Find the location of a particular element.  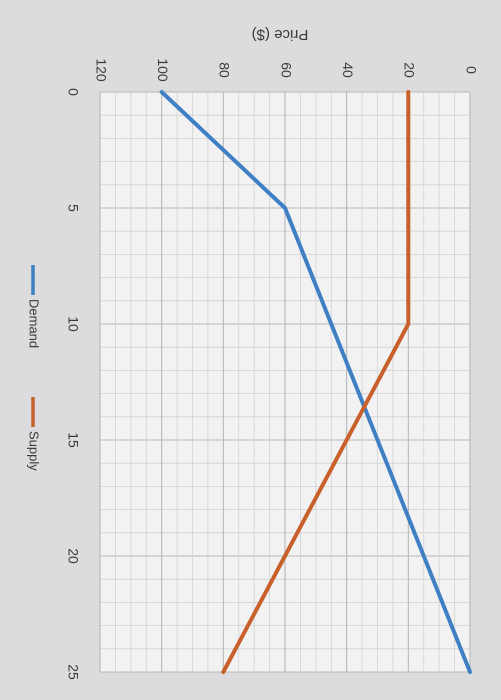

y-axis-label: Price ($) is located at coordinates (280, 34).